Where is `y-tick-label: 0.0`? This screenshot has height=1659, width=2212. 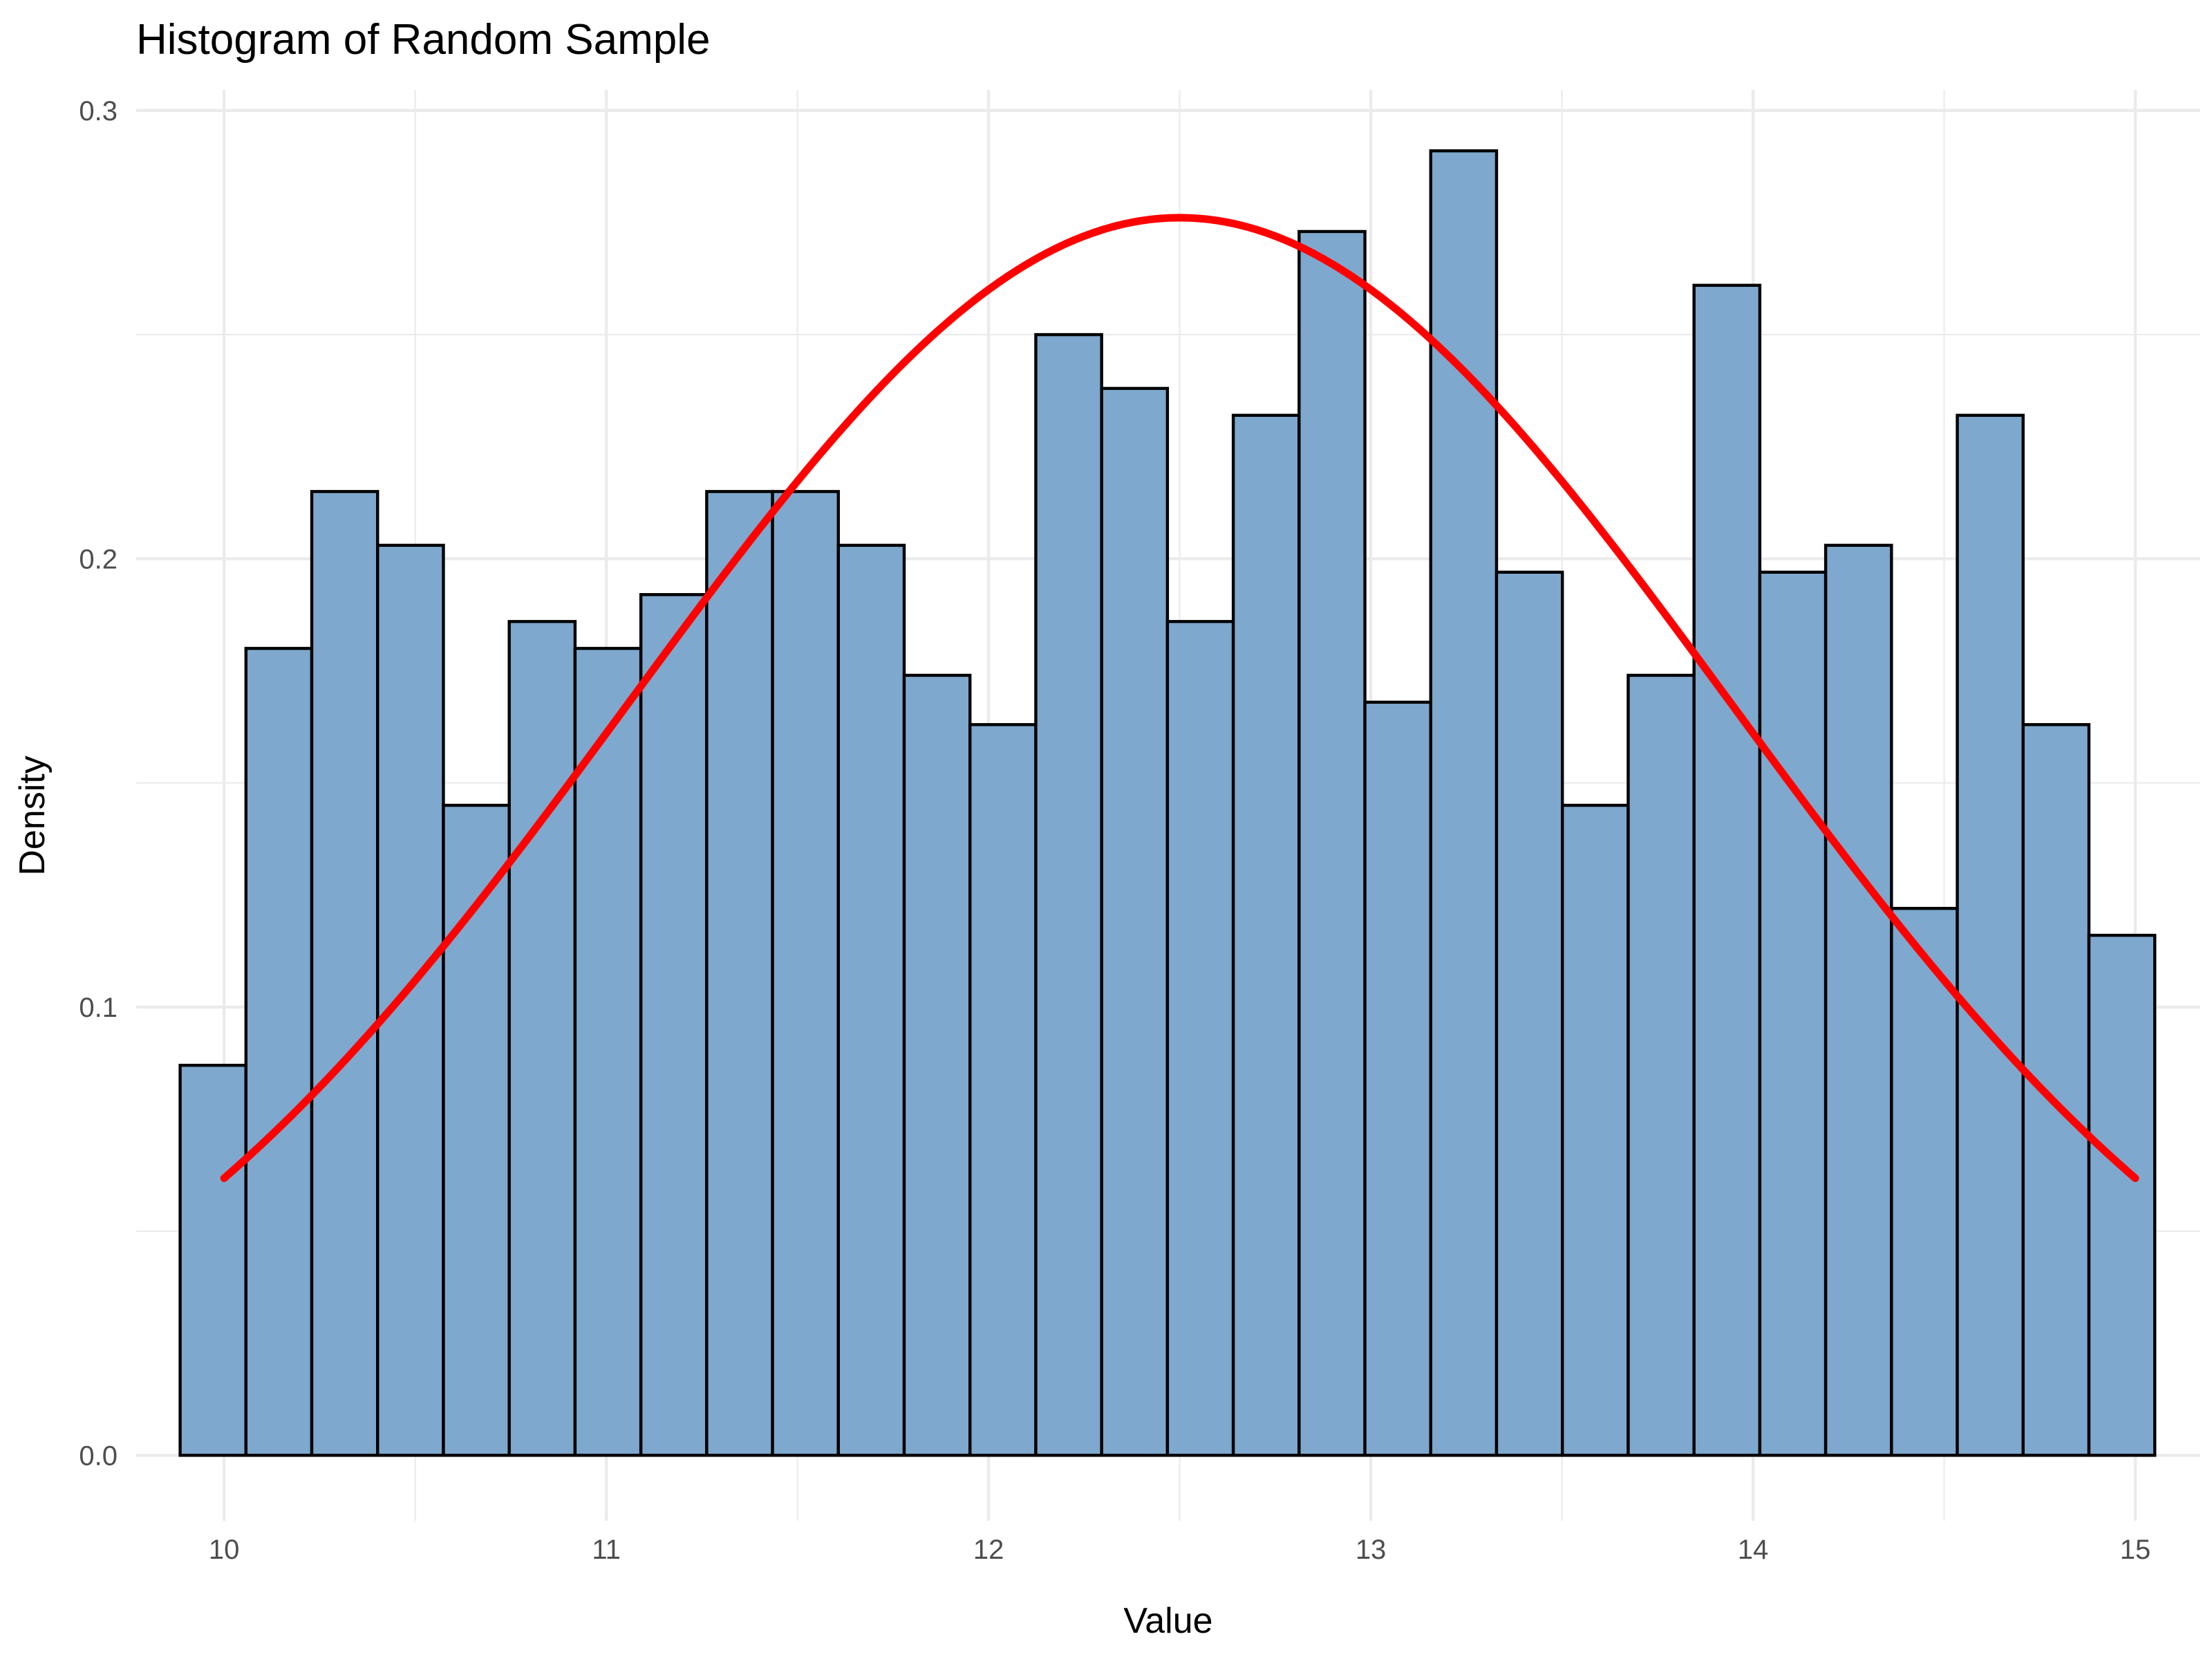 y-tick-label: 0.0 is located at coordinates (99, 1456).